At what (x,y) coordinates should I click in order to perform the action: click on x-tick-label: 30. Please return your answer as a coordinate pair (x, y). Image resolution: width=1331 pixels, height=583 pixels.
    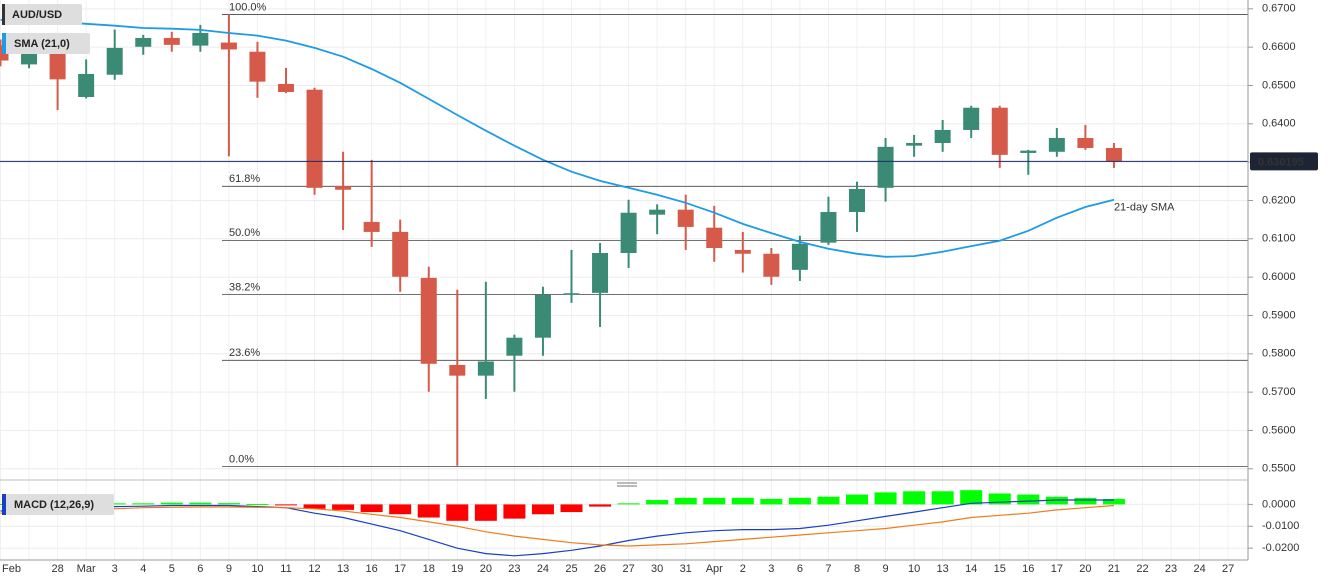
    Looking at the image, I should click on (657, 569).